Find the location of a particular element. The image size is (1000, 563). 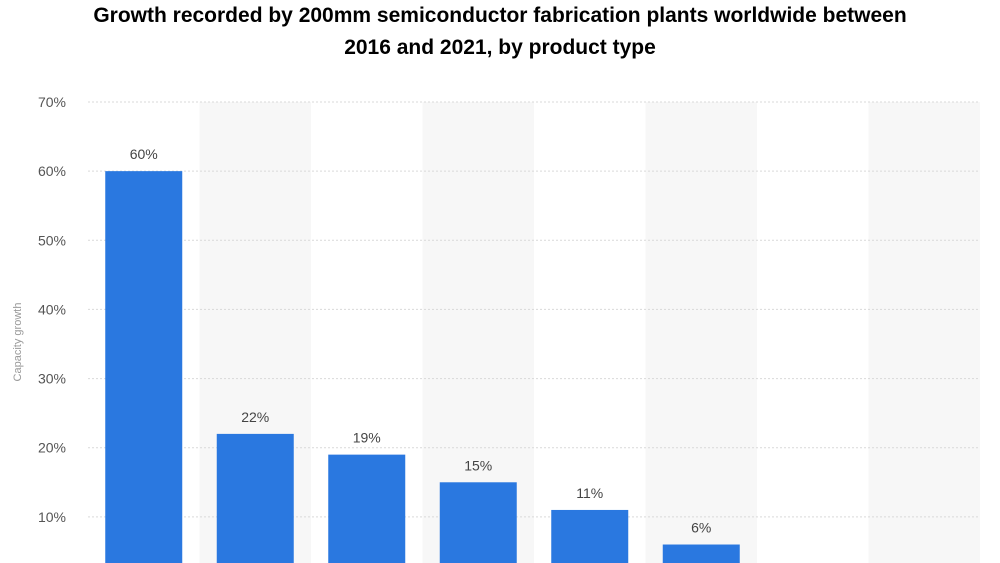

data-label: 11% is located at coordinates (589, 493).